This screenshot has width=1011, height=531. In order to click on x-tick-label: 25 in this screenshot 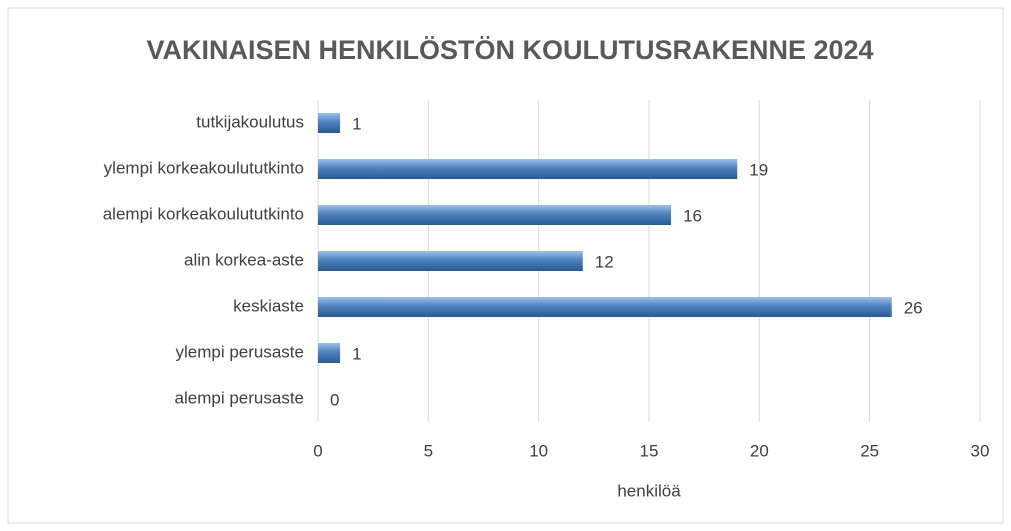, I will do `click(869, 450)`.